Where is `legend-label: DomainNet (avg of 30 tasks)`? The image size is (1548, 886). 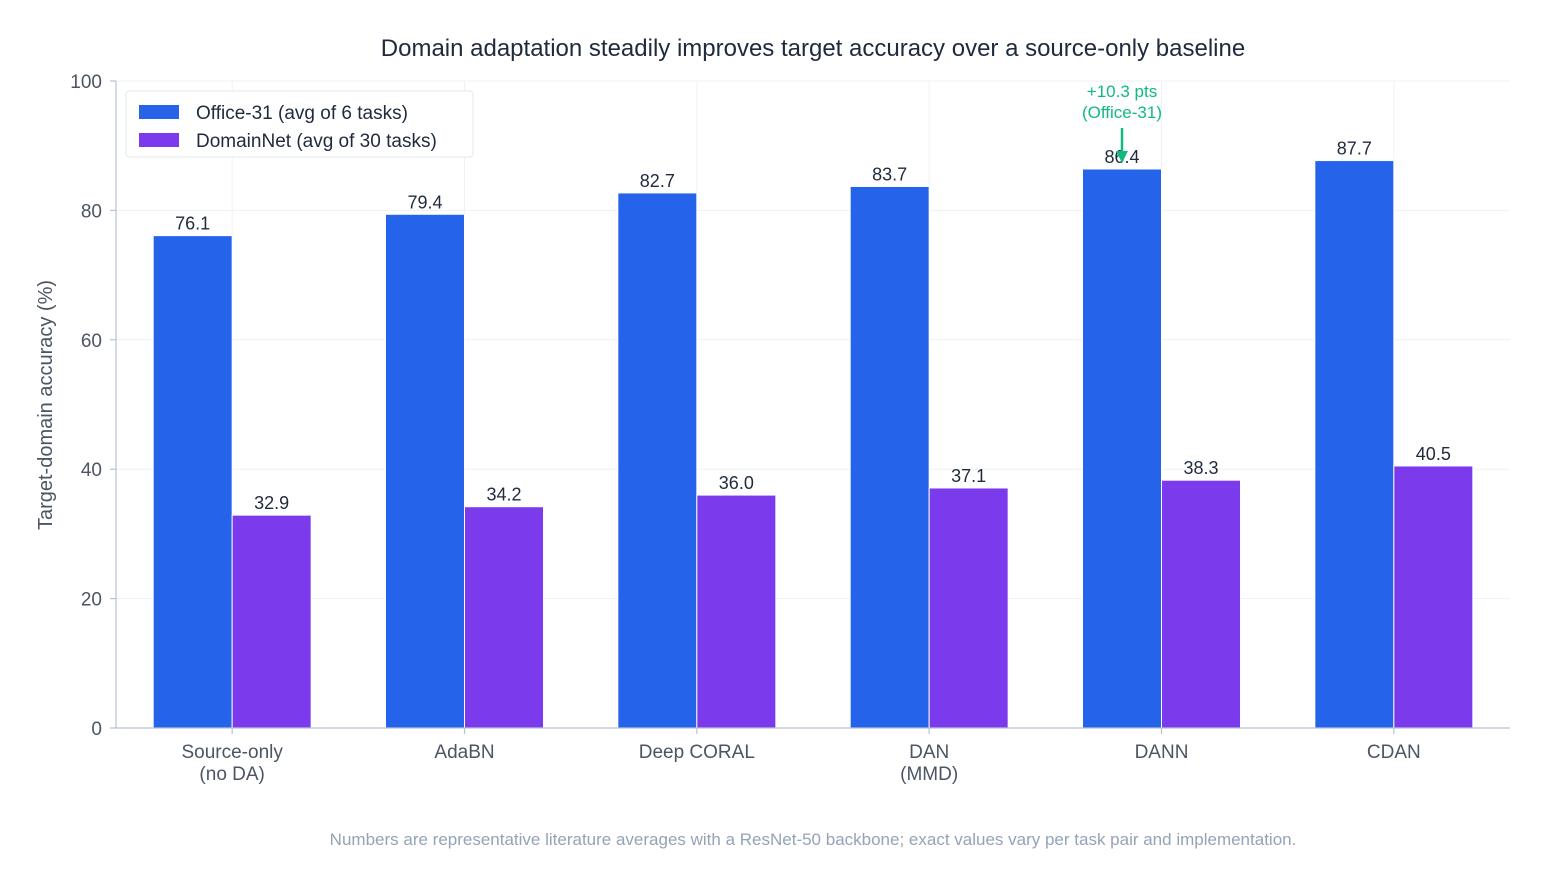 legend-label: DomainNet (avg of 30 tasks) is located at coordinates (316, 141).